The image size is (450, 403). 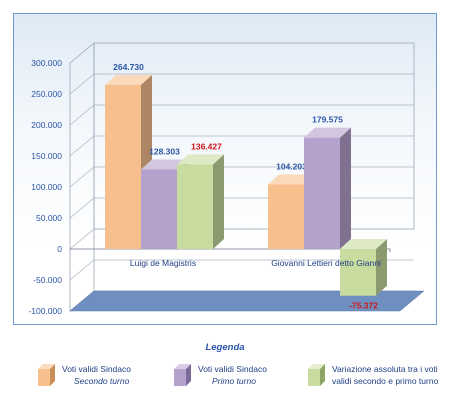 What do you see at coordinates (59, 249) in the screenshot?
I see `y-tick-label: 0` at bounding box center [59, 249].